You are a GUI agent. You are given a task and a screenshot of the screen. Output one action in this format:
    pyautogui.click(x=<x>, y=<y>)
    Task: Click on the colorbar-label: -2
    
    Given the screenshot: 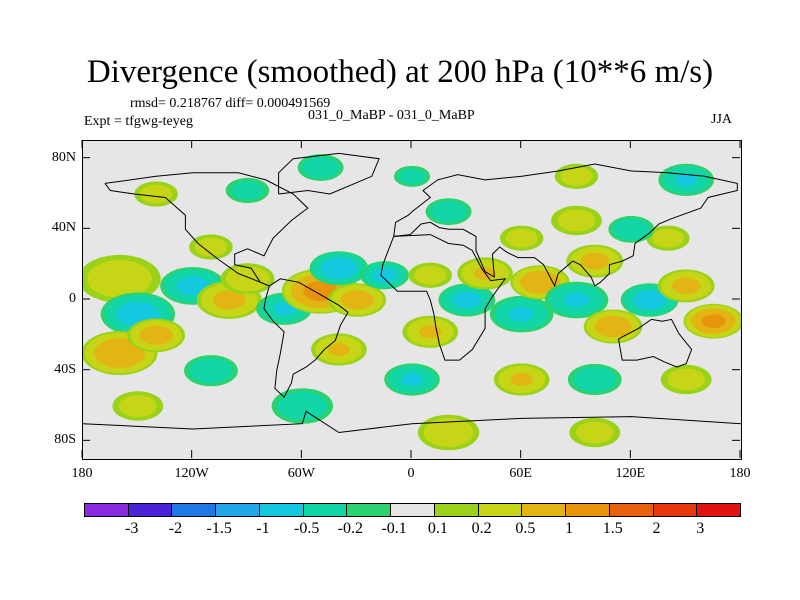 What is the action you would take?
    pyautogui.click(x=175, y=528)
    